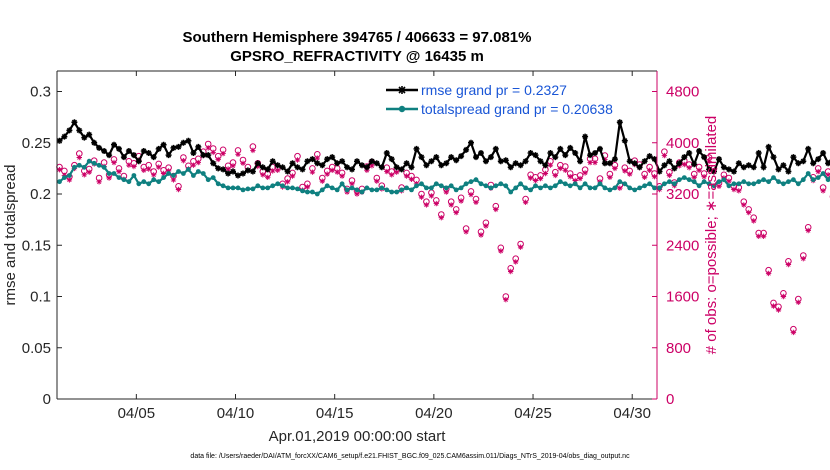  What do you see at coordinates (335, 413) in the screenshot?
I see `x-tick-label: 04/15` at bounding box center [335, 413].